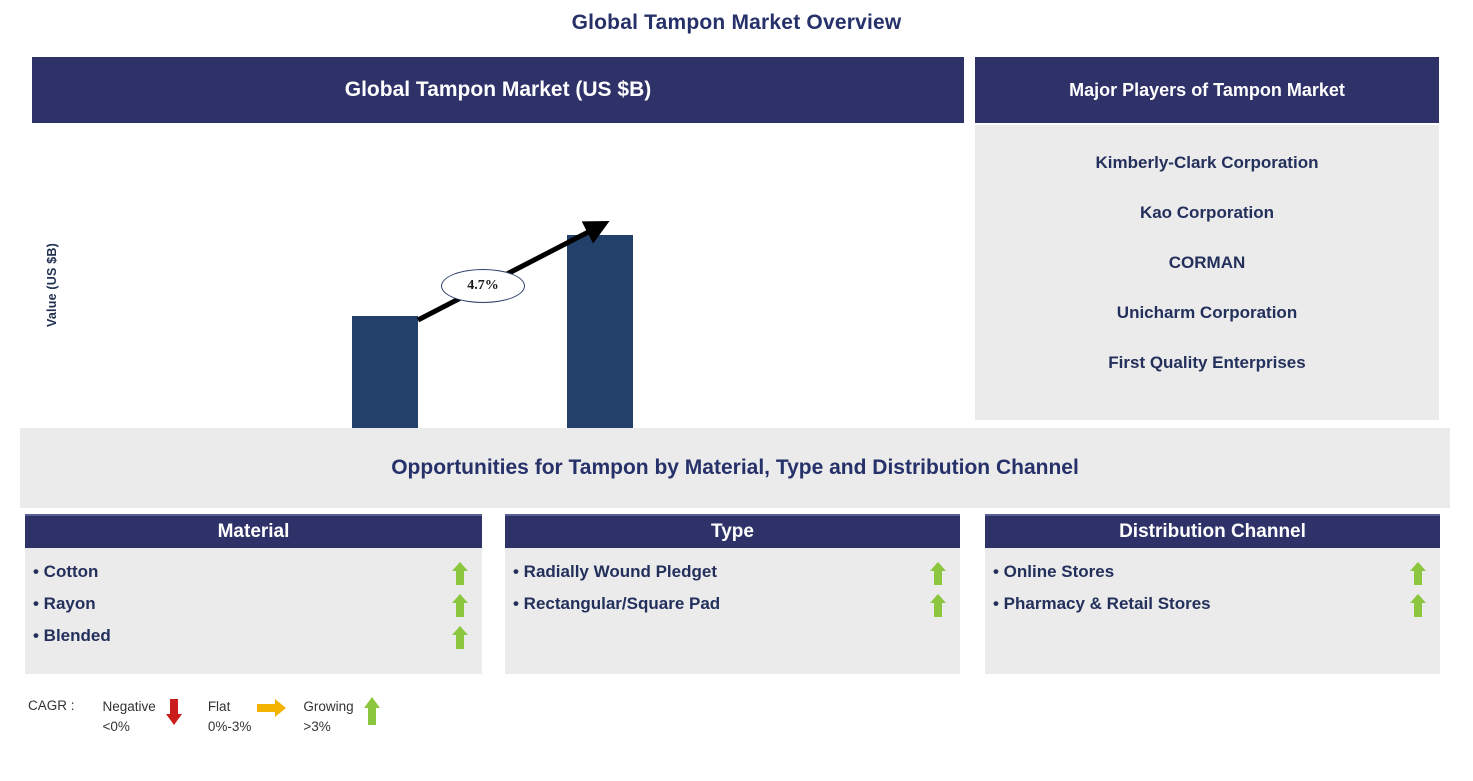 The image size is (1473, 781). I want to click on segment-panel-material: Material • Cotton • Rayon • Blended, so click(253, 594).